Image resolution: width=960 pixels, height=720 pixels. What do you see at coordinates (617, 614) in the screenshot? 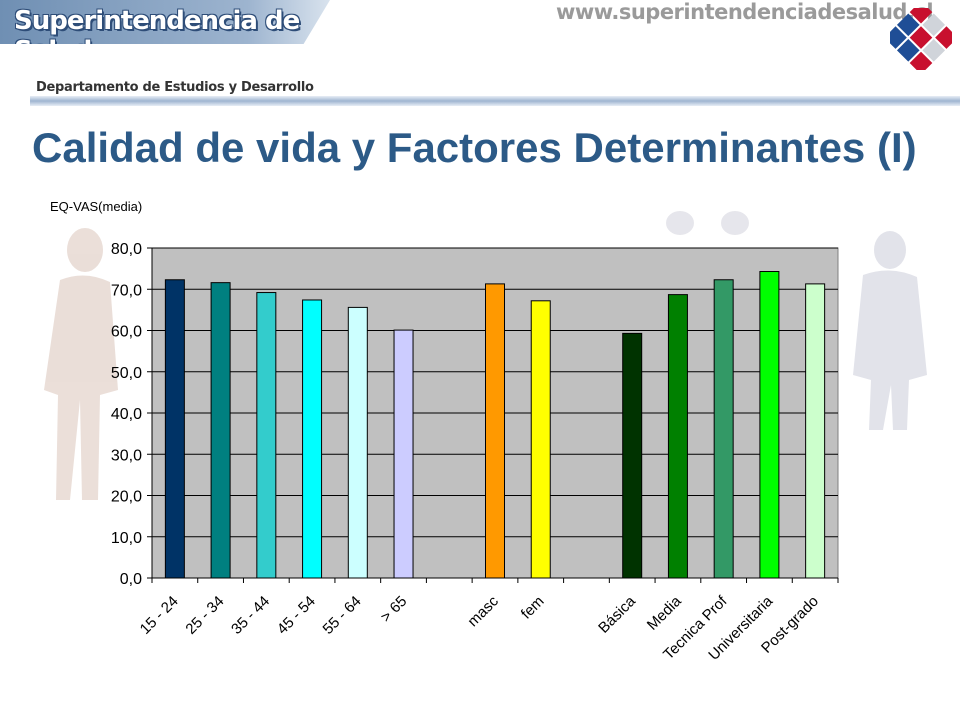
I see `x-tick-label: Básica` at bounding box center [617, 614].